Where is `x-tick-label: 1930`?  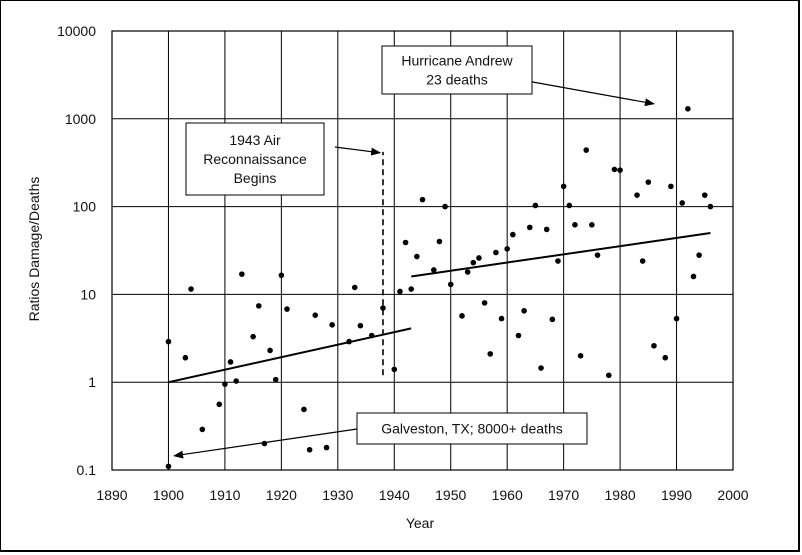 x-tick-label: 1930 is located at coordinates (337, 495).